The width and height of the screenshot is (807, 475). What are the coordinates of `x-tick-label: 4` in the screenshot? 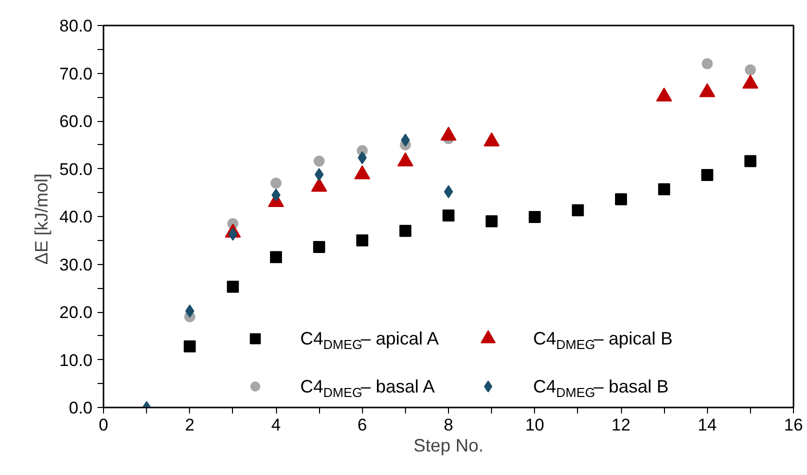 It's located at (276, 425).